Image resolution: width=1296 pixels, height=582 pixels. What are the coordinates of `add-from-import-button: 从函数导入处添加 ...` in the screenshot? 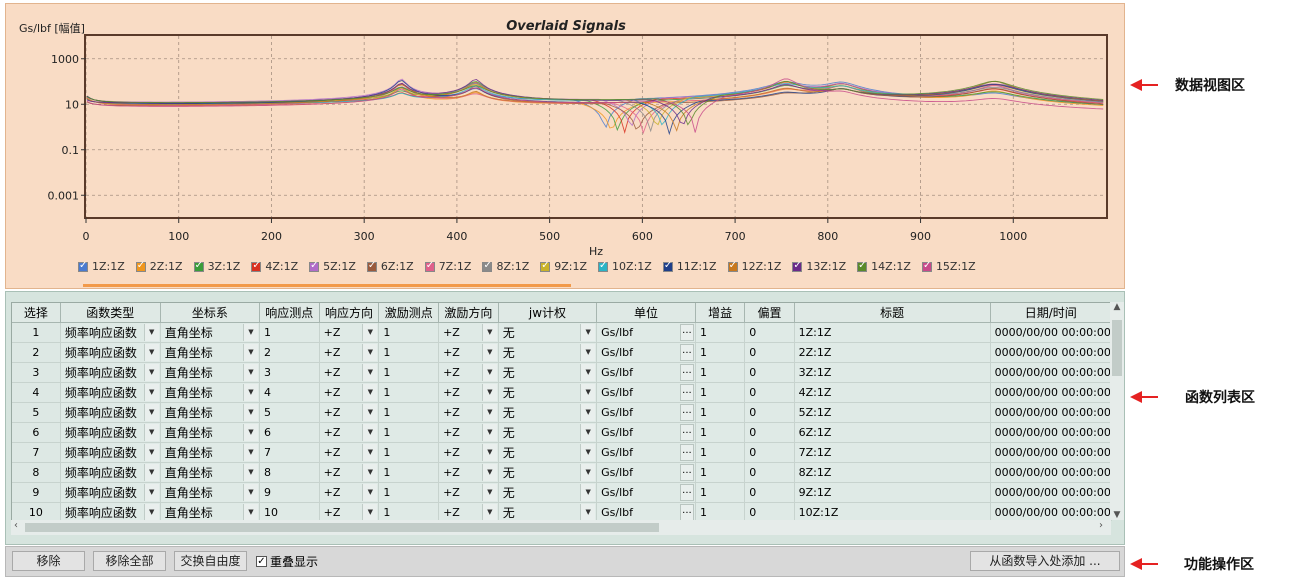 It's located at (1045, 561).